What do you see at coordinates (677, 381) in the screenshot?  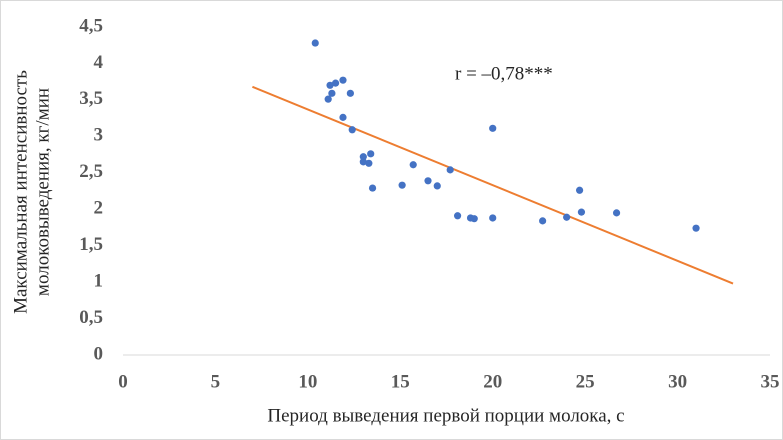 I see `x-tick-label: 30` at bounding box center [677, 381].